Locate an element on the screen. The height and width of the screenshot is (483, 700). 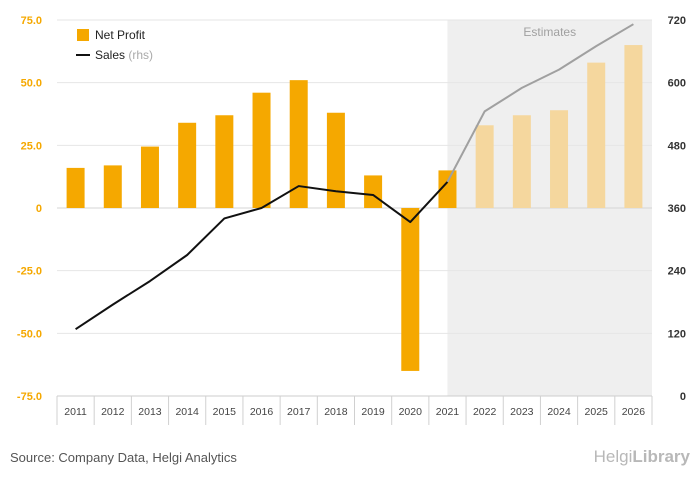
right-axis-tick-label: 120 is located at coordinates (677, 334).